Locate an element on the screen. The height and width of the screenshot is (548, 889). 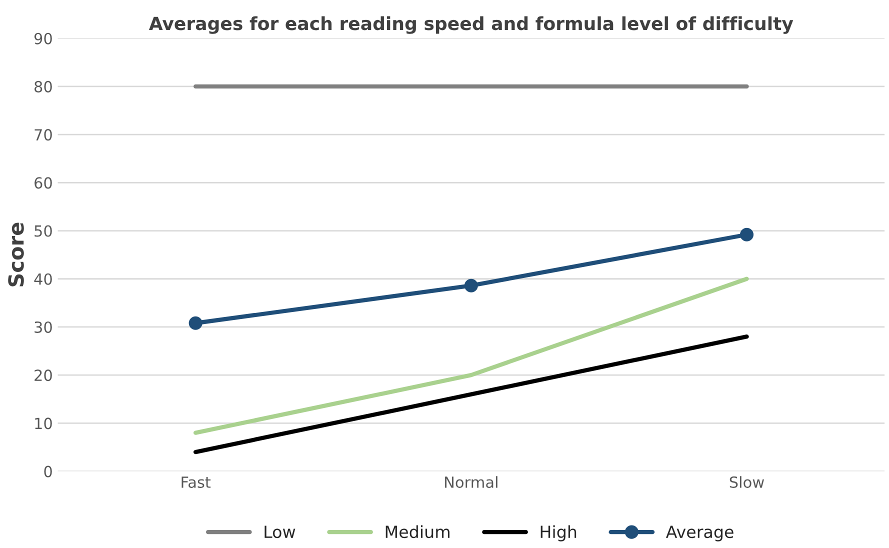
y-tick-label: 70 is located at coordinates (43, 135).